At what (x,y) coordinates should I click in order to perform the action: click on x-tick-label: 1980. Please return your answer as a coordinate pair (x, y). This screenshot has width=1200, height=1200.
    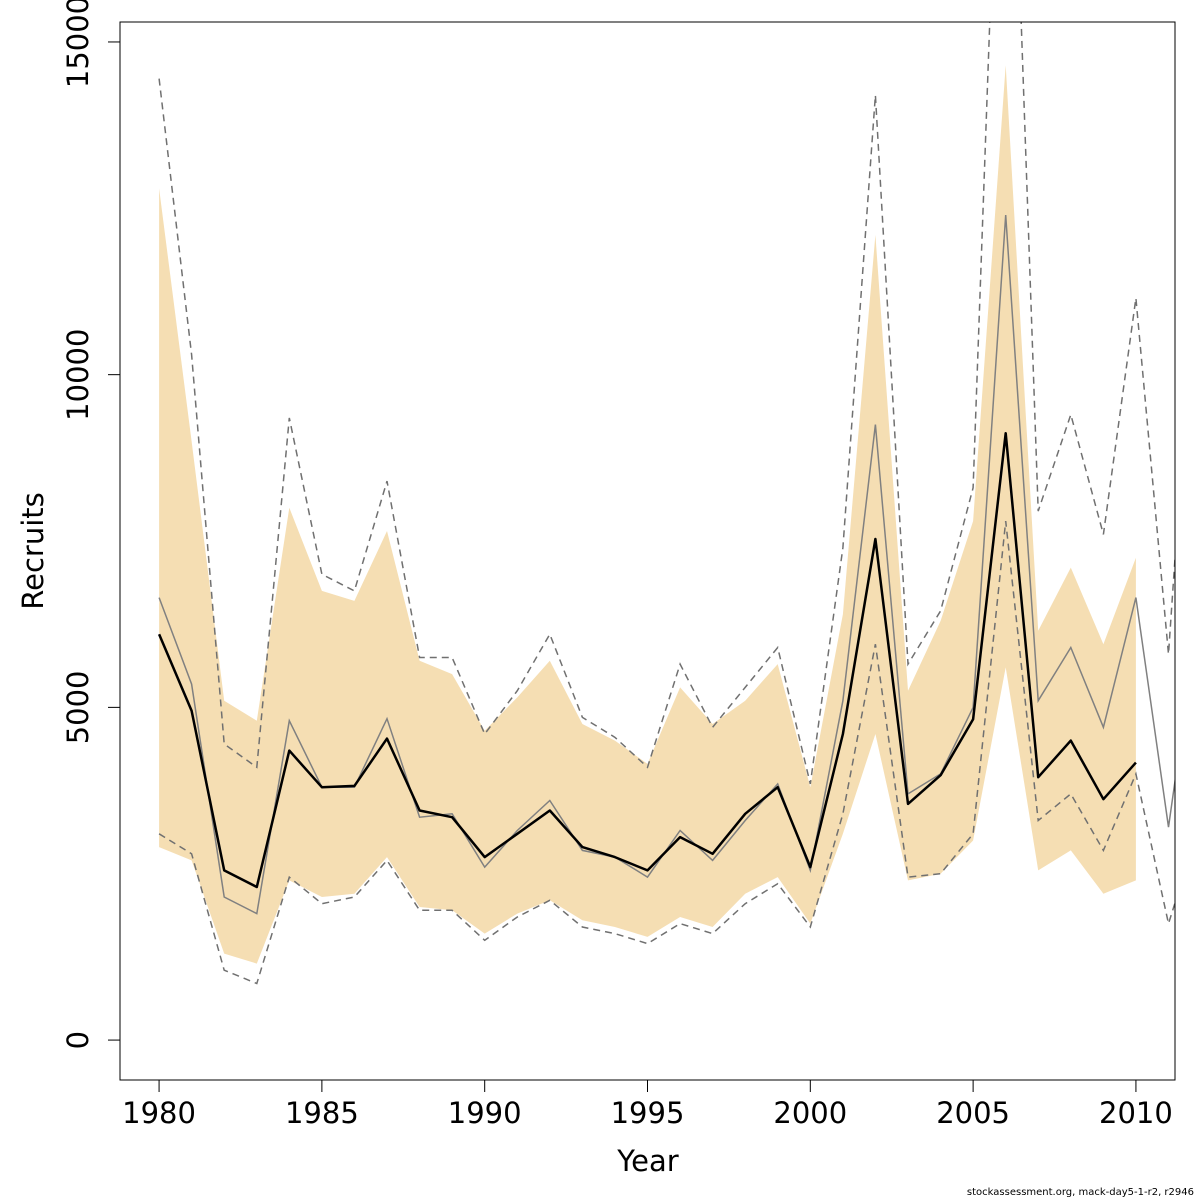
    Looking at the image, I should click on (159, 1113).